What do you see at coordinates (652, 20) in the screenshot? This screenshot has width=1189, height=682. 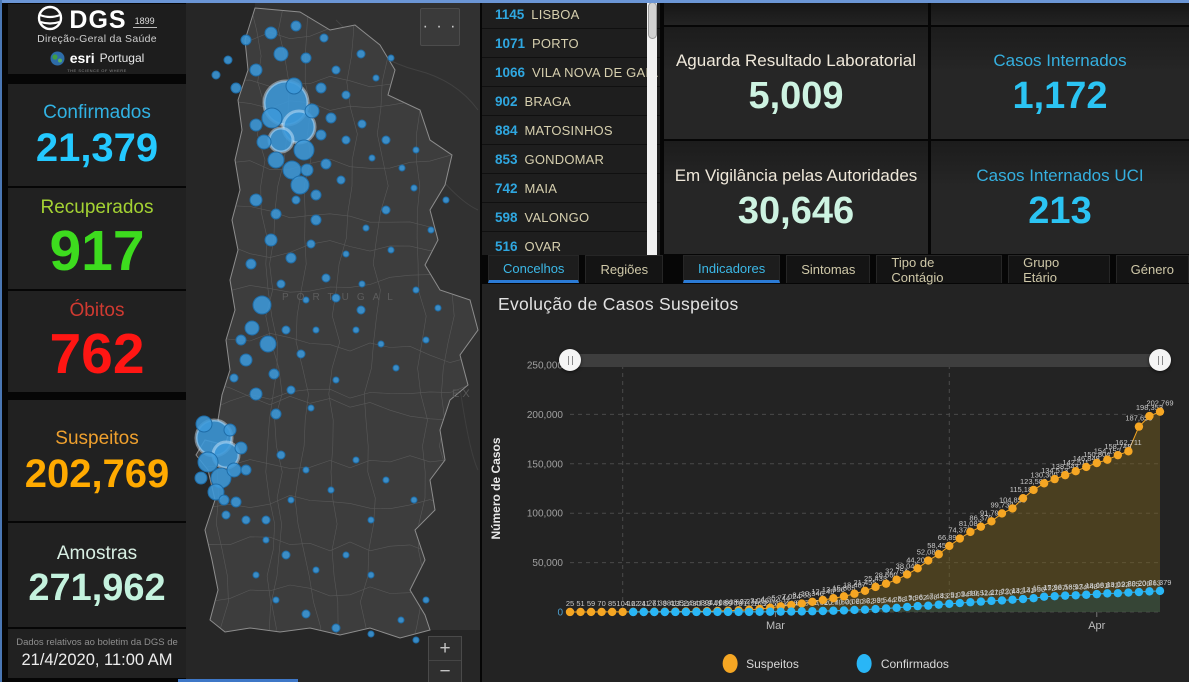 I see `scrollbar-thumb` at bounding box center [652, 20].